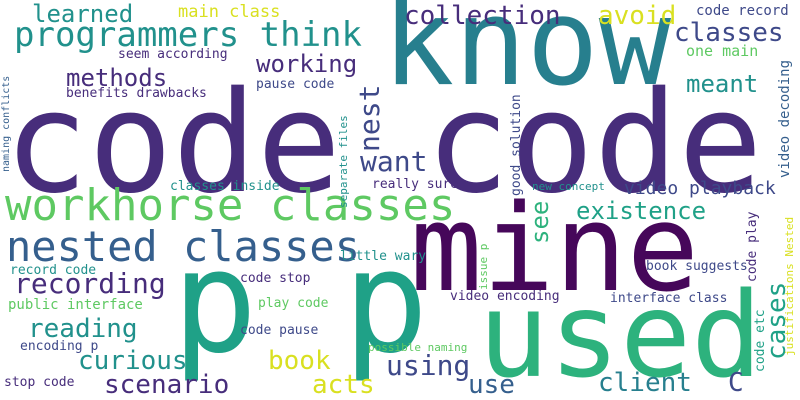 The width and height of the screenshot is (800, 400). What do you see at coordinates (275, 278) in the screenshot?
I see `word-code-stop: code stop` at bounding box center [275, 278].